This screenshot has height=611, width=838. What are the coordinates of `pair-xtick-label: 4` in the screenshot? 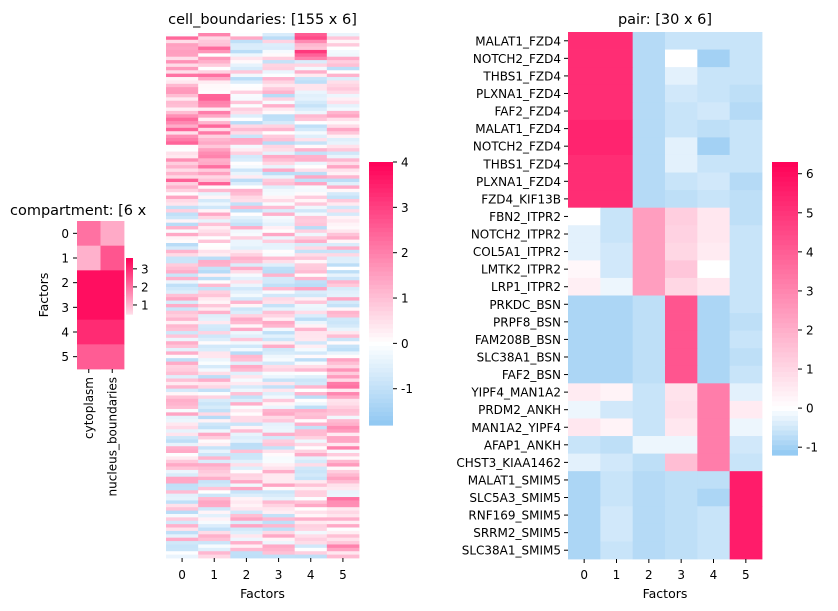 It's located at (714, 575).